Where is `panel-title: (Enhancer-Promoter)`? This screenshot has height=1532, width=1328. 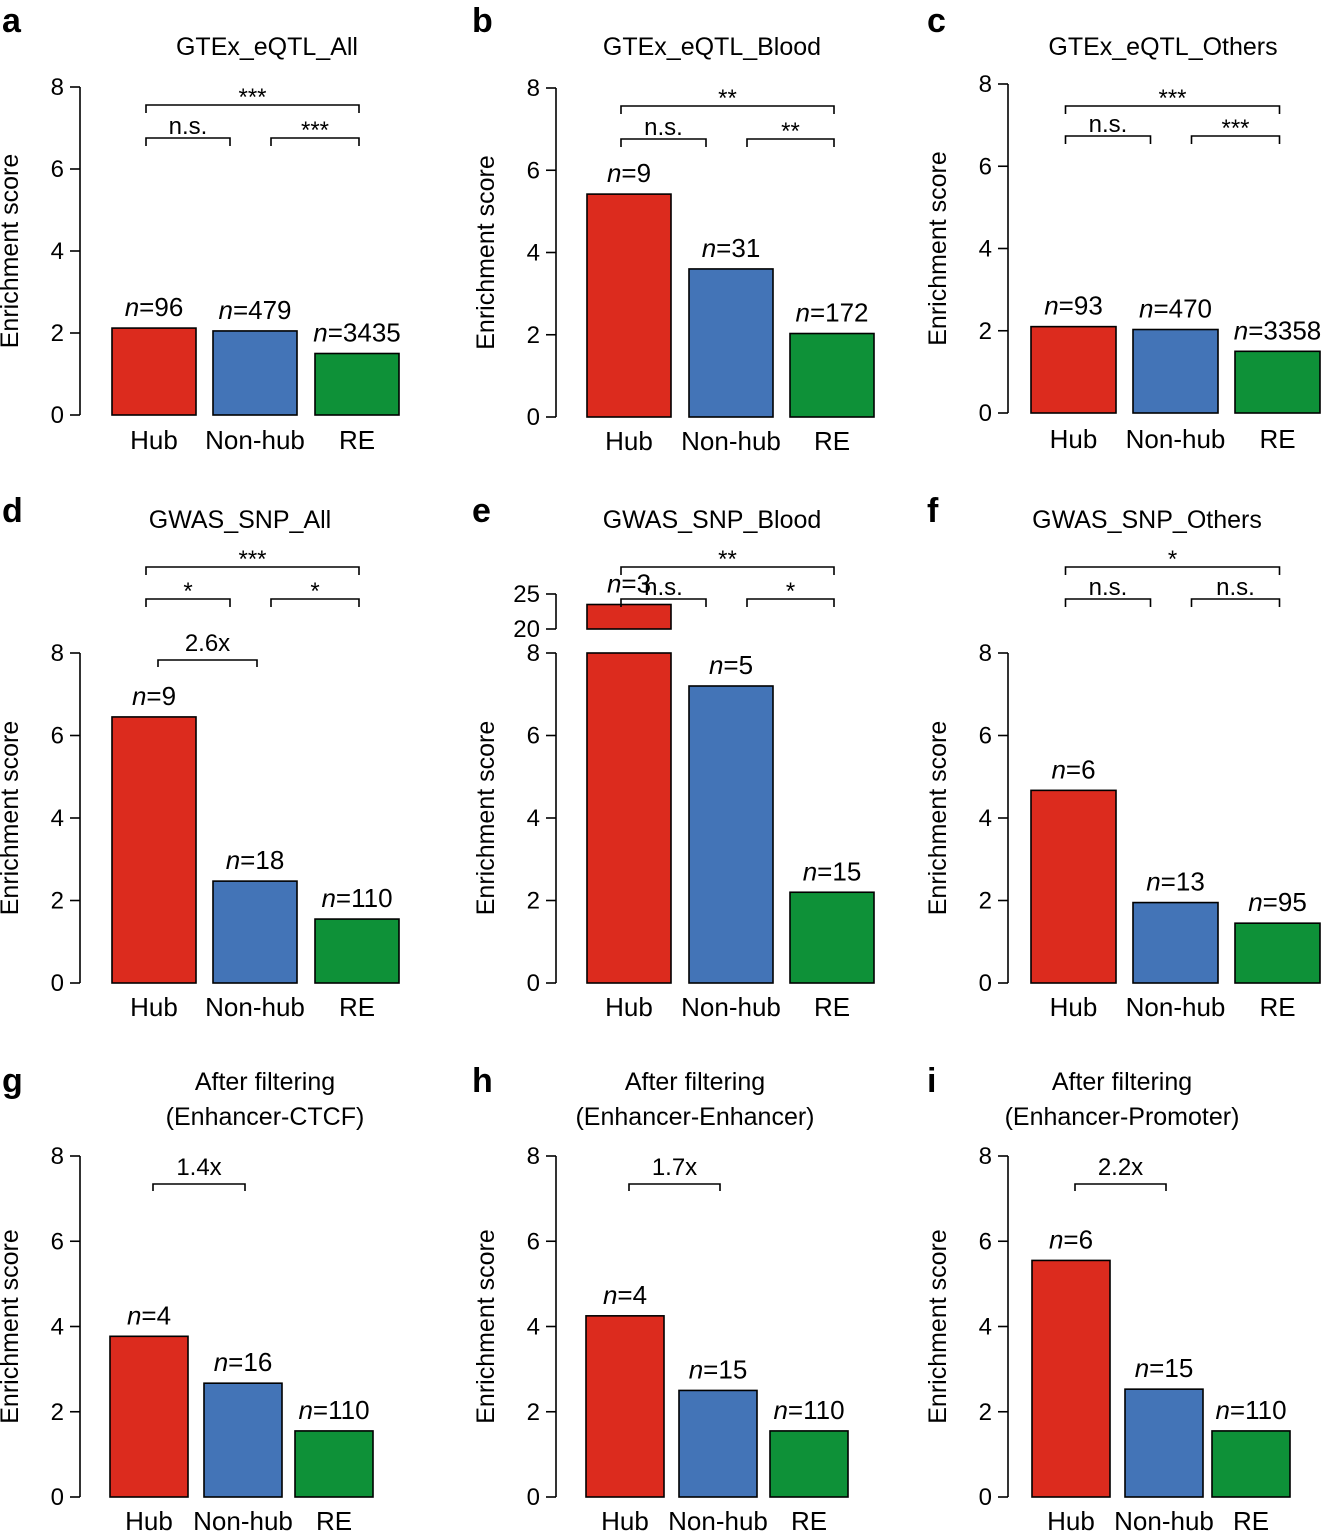
panel-title: (Enhancer-Promoter) is located at coordinates (1122, 1117).